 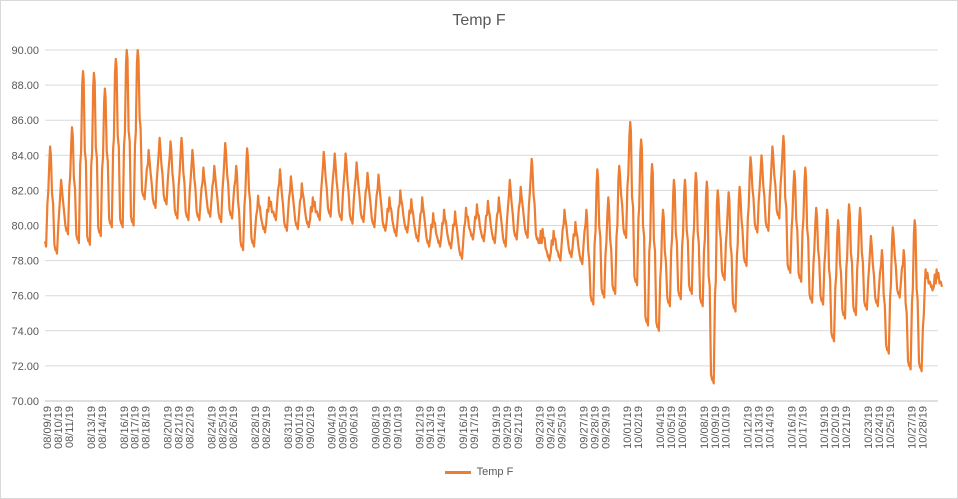 I want to click on x-tick-label: 09/27/19, so click(x=584, y=427).